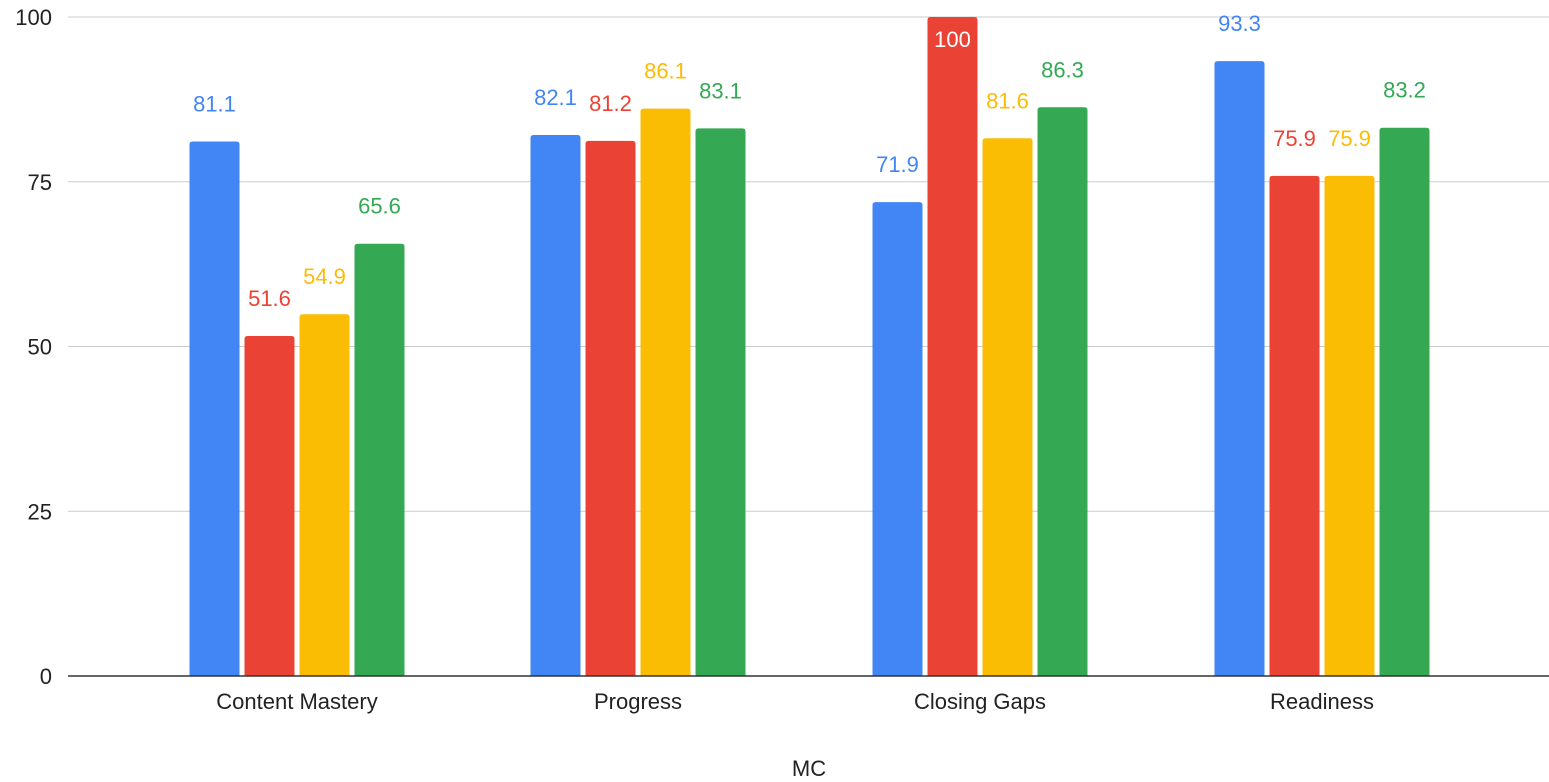 This screenshot has width=1549, height=782. I want to click on y-tick-label: 75, so click(40, 182).